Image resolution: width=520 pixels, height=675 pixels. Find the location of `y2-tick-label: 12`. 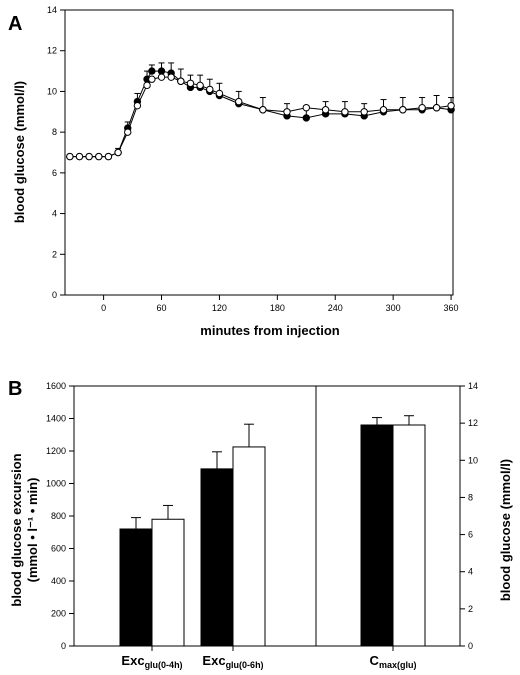

y2-tick-label: 12 is located at coordinates (473, 423).